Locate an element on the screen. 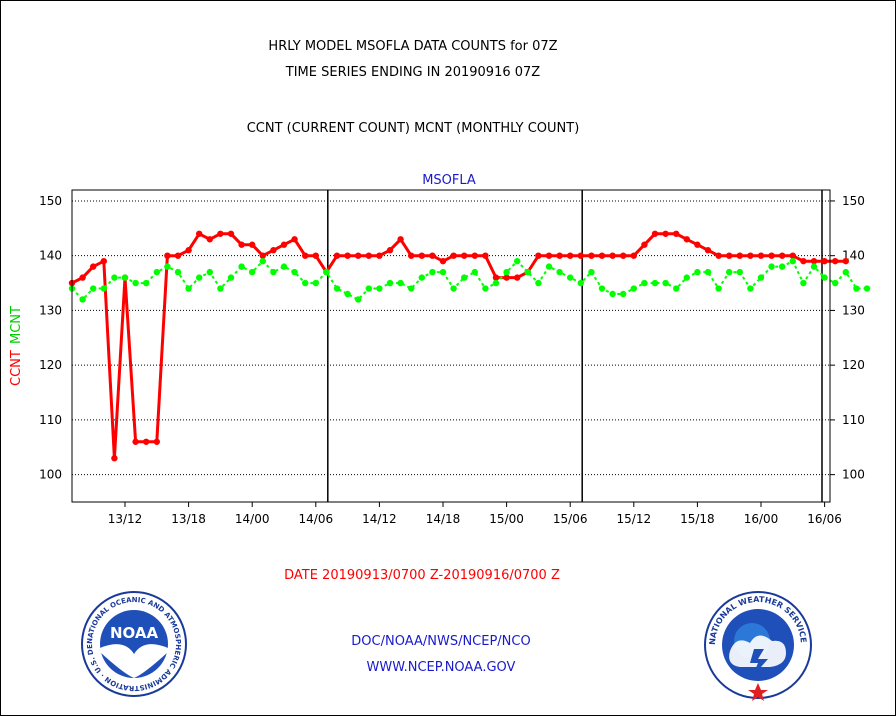  y-tick-label-right: 110 is located at coordinates (853, 420).